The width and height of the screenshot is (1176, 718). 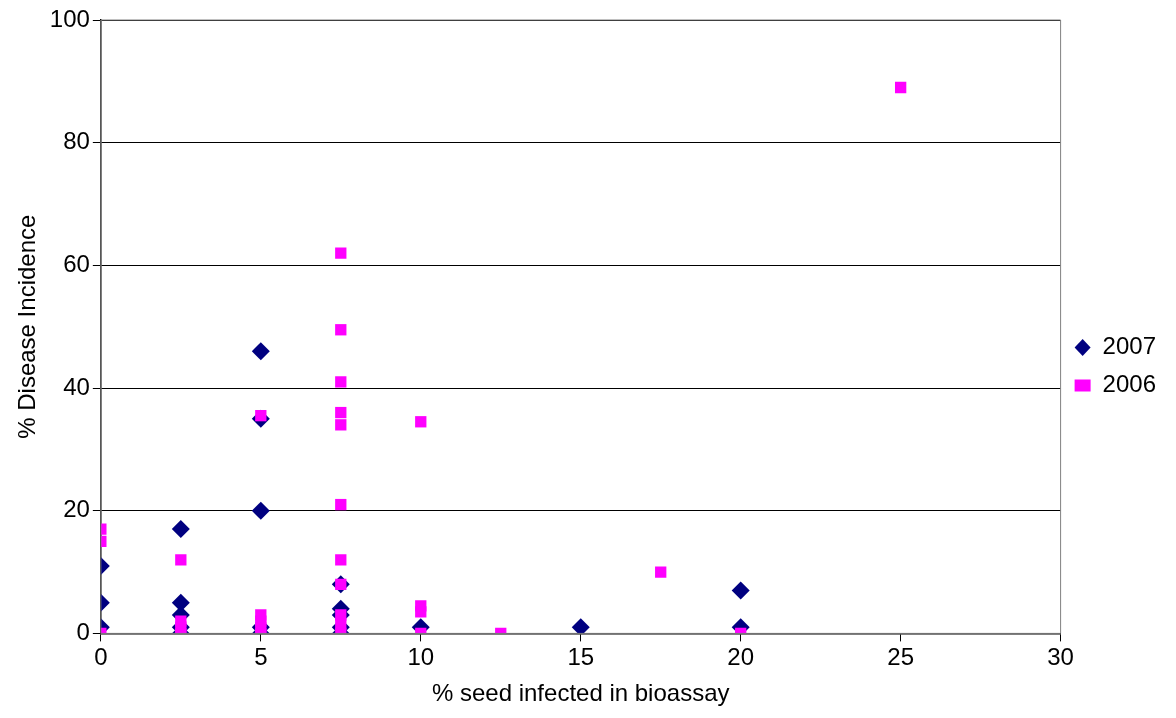 What do you see at coordinates (1060, 657) in the screenshot?
I see `x-tick-label: 30` at bounding box center [1060, 657].